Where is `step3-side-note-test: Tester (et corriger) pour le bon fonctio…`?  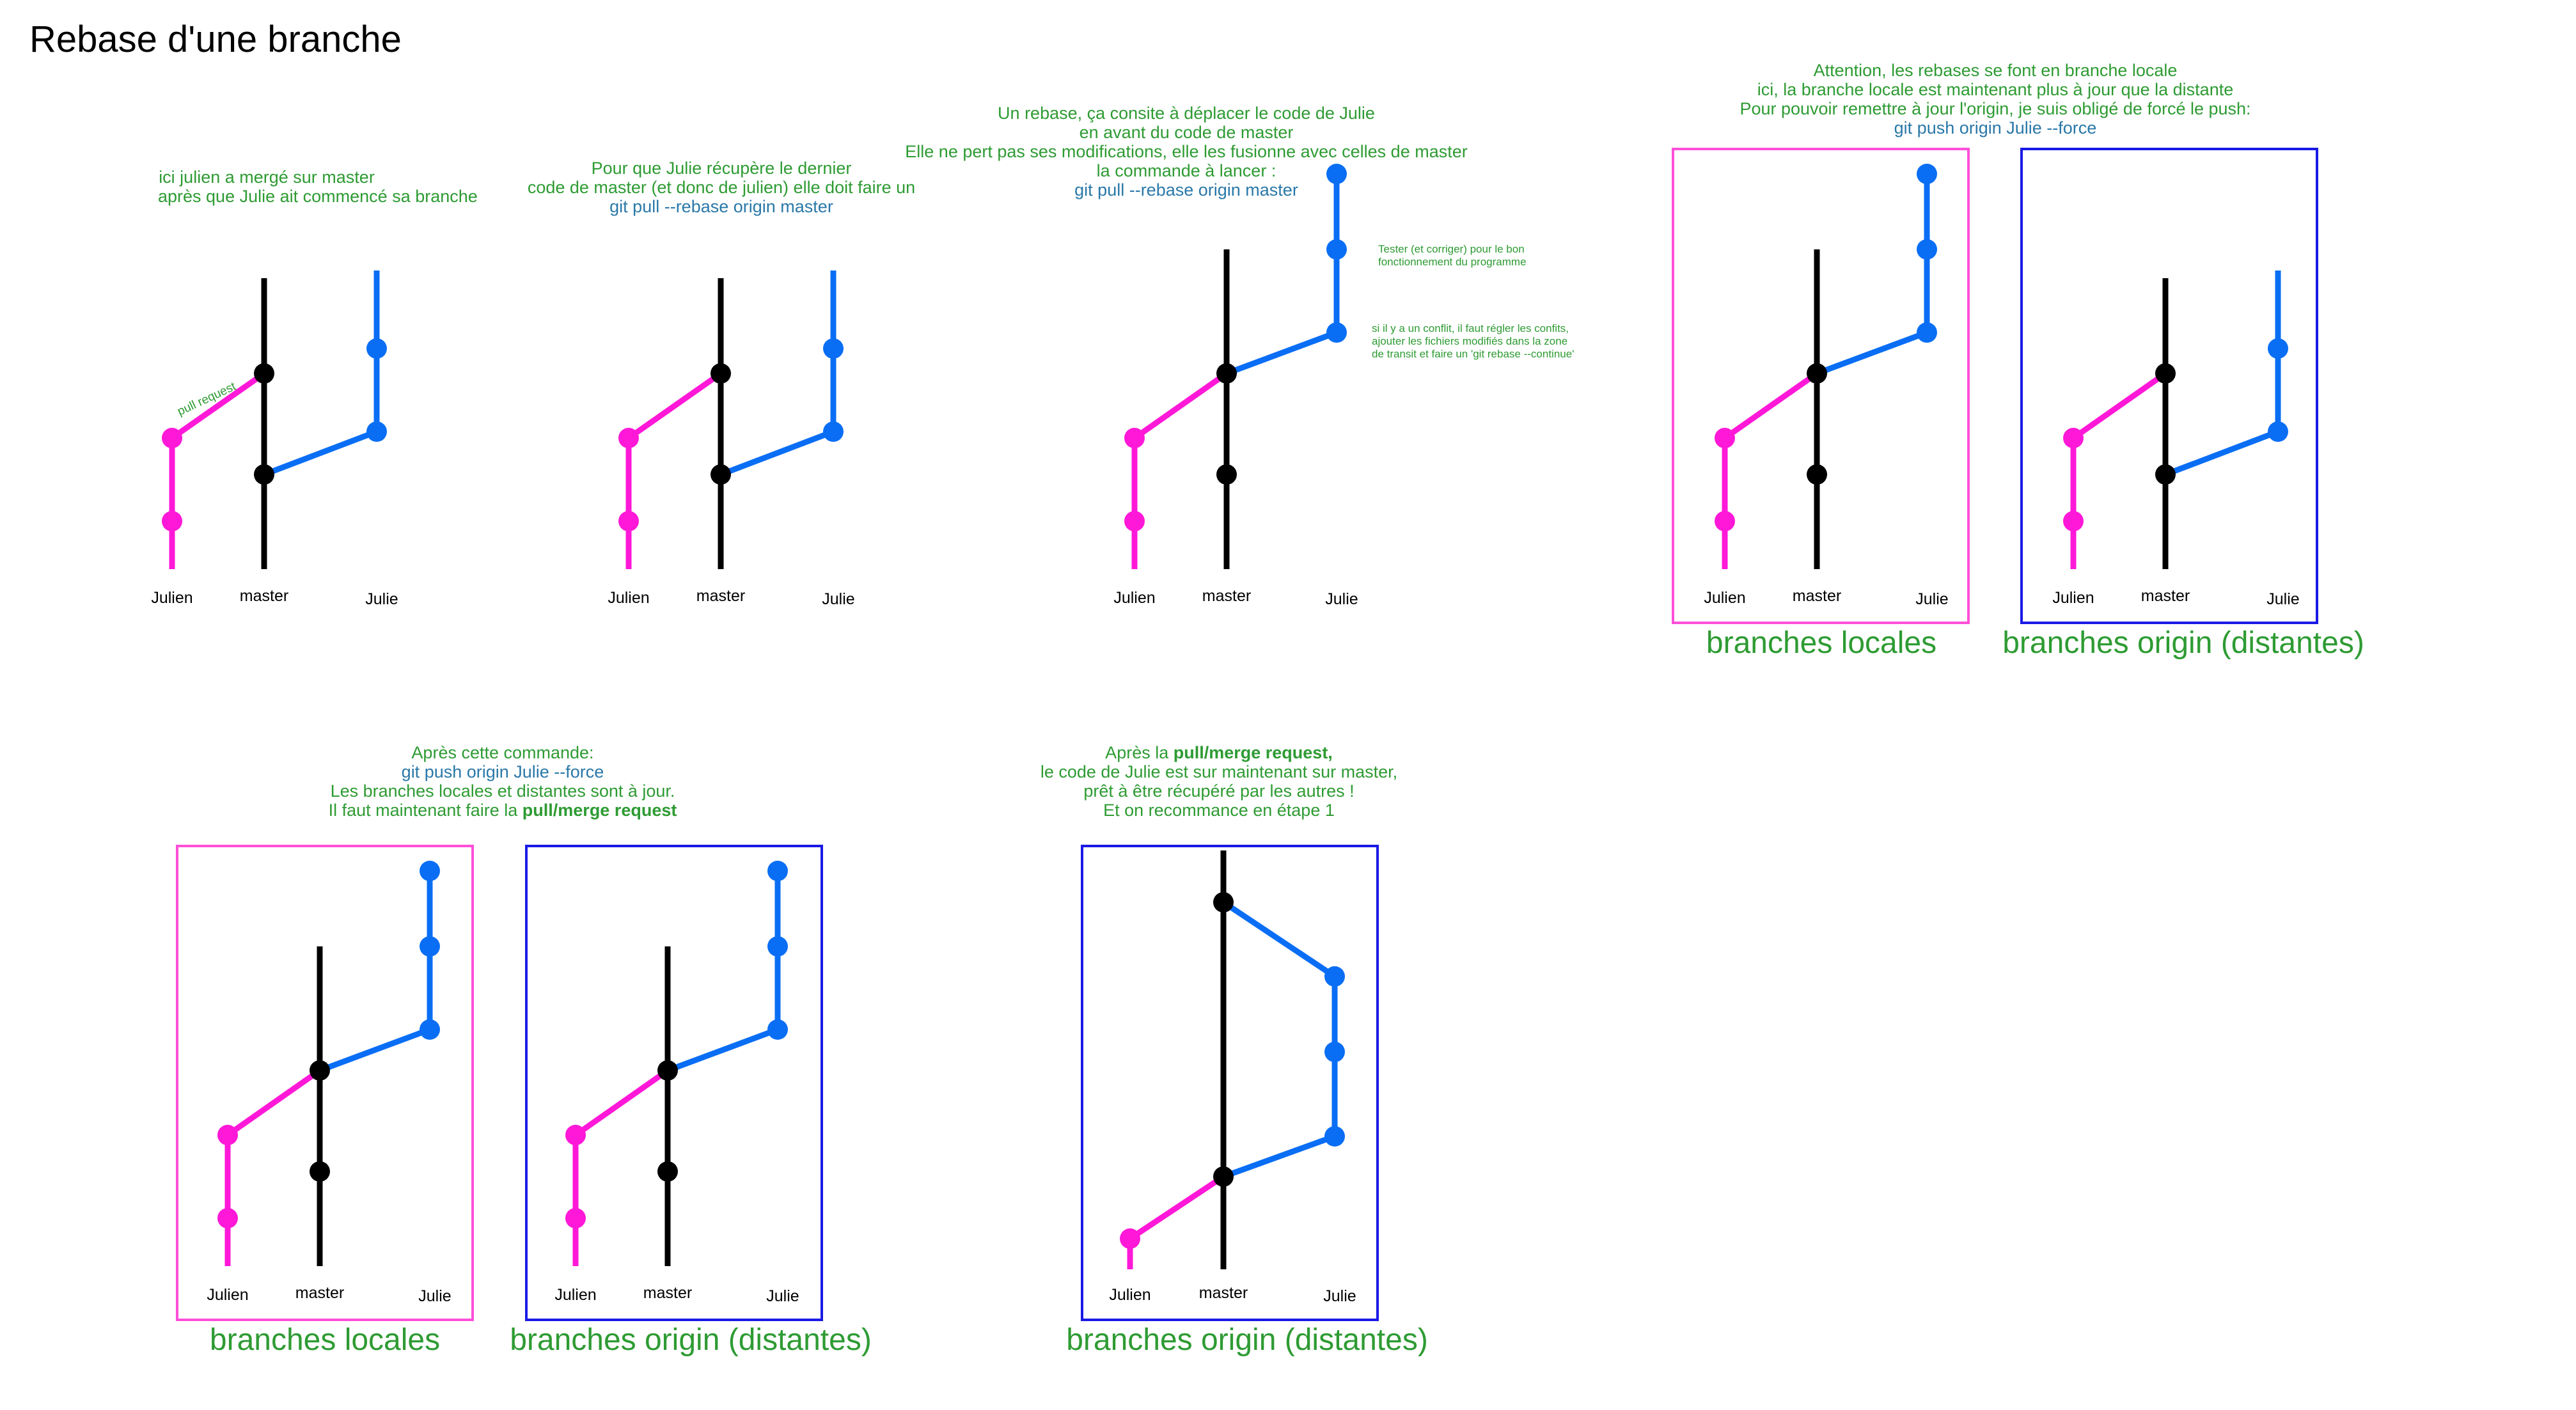
step3-side-note-test: Tester (et corriger) pour le bon fonctio… is located at coordinates (1452, 256).